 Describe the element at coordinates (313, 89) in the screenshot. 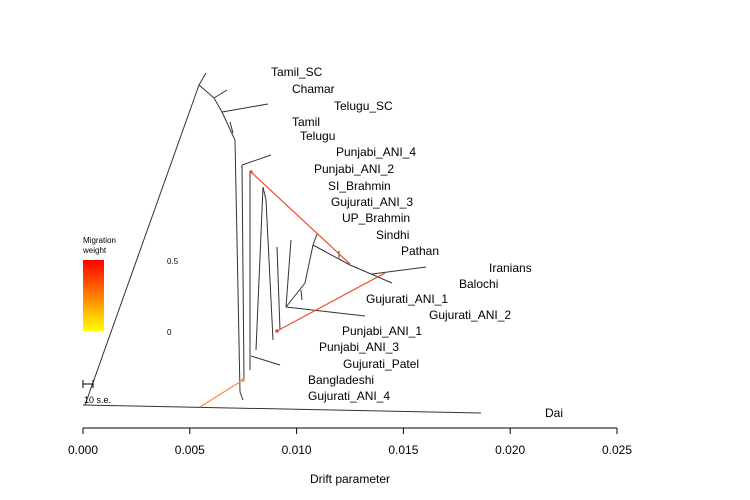

I see `tip-label: Chamar` at that location.